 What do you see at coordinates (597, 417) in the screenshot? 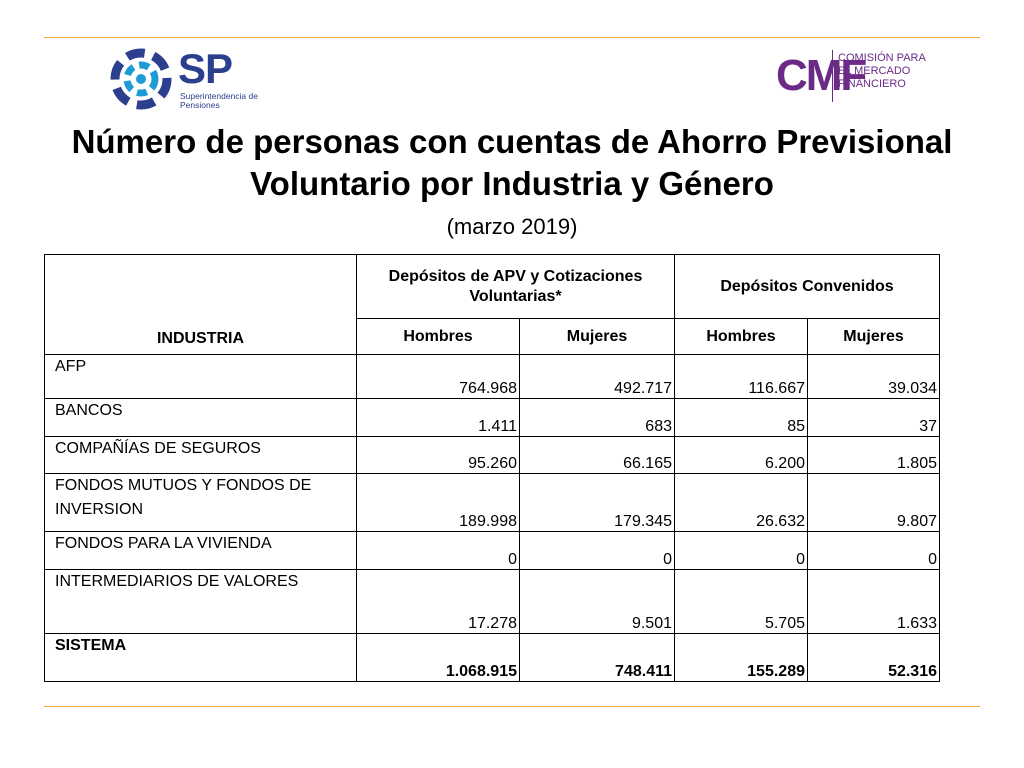
I see `cell-value: 683` at bounding box center [597, 417].